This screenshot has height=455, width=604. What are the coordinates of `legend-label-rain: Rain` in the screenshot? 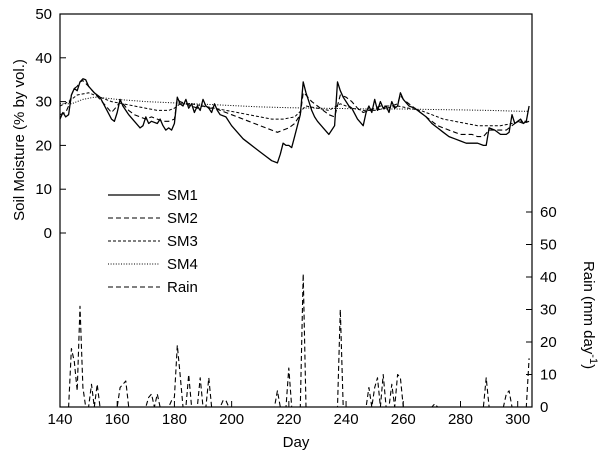 It's located at (182, 287).